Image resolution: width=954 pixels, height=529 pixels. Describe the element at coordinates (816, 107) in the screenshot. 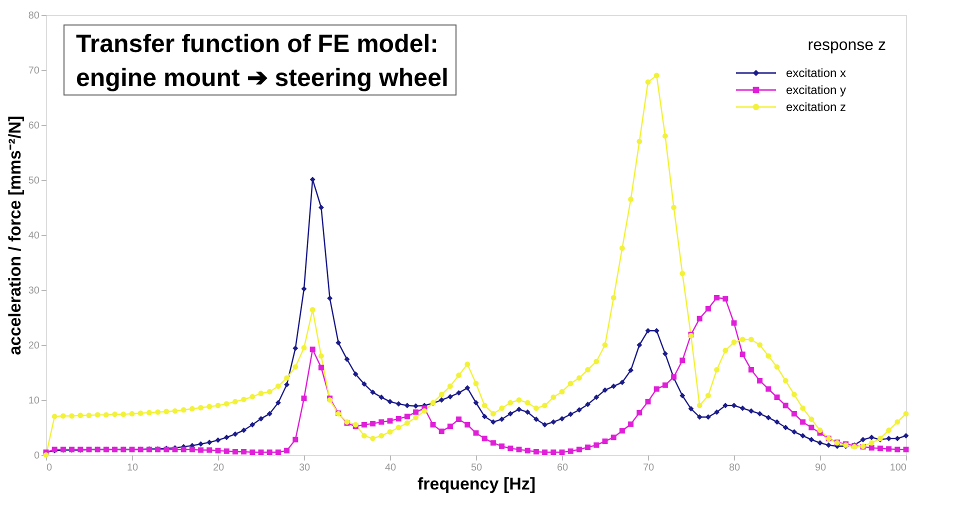

I see `legend-label: excitation z` at that location.